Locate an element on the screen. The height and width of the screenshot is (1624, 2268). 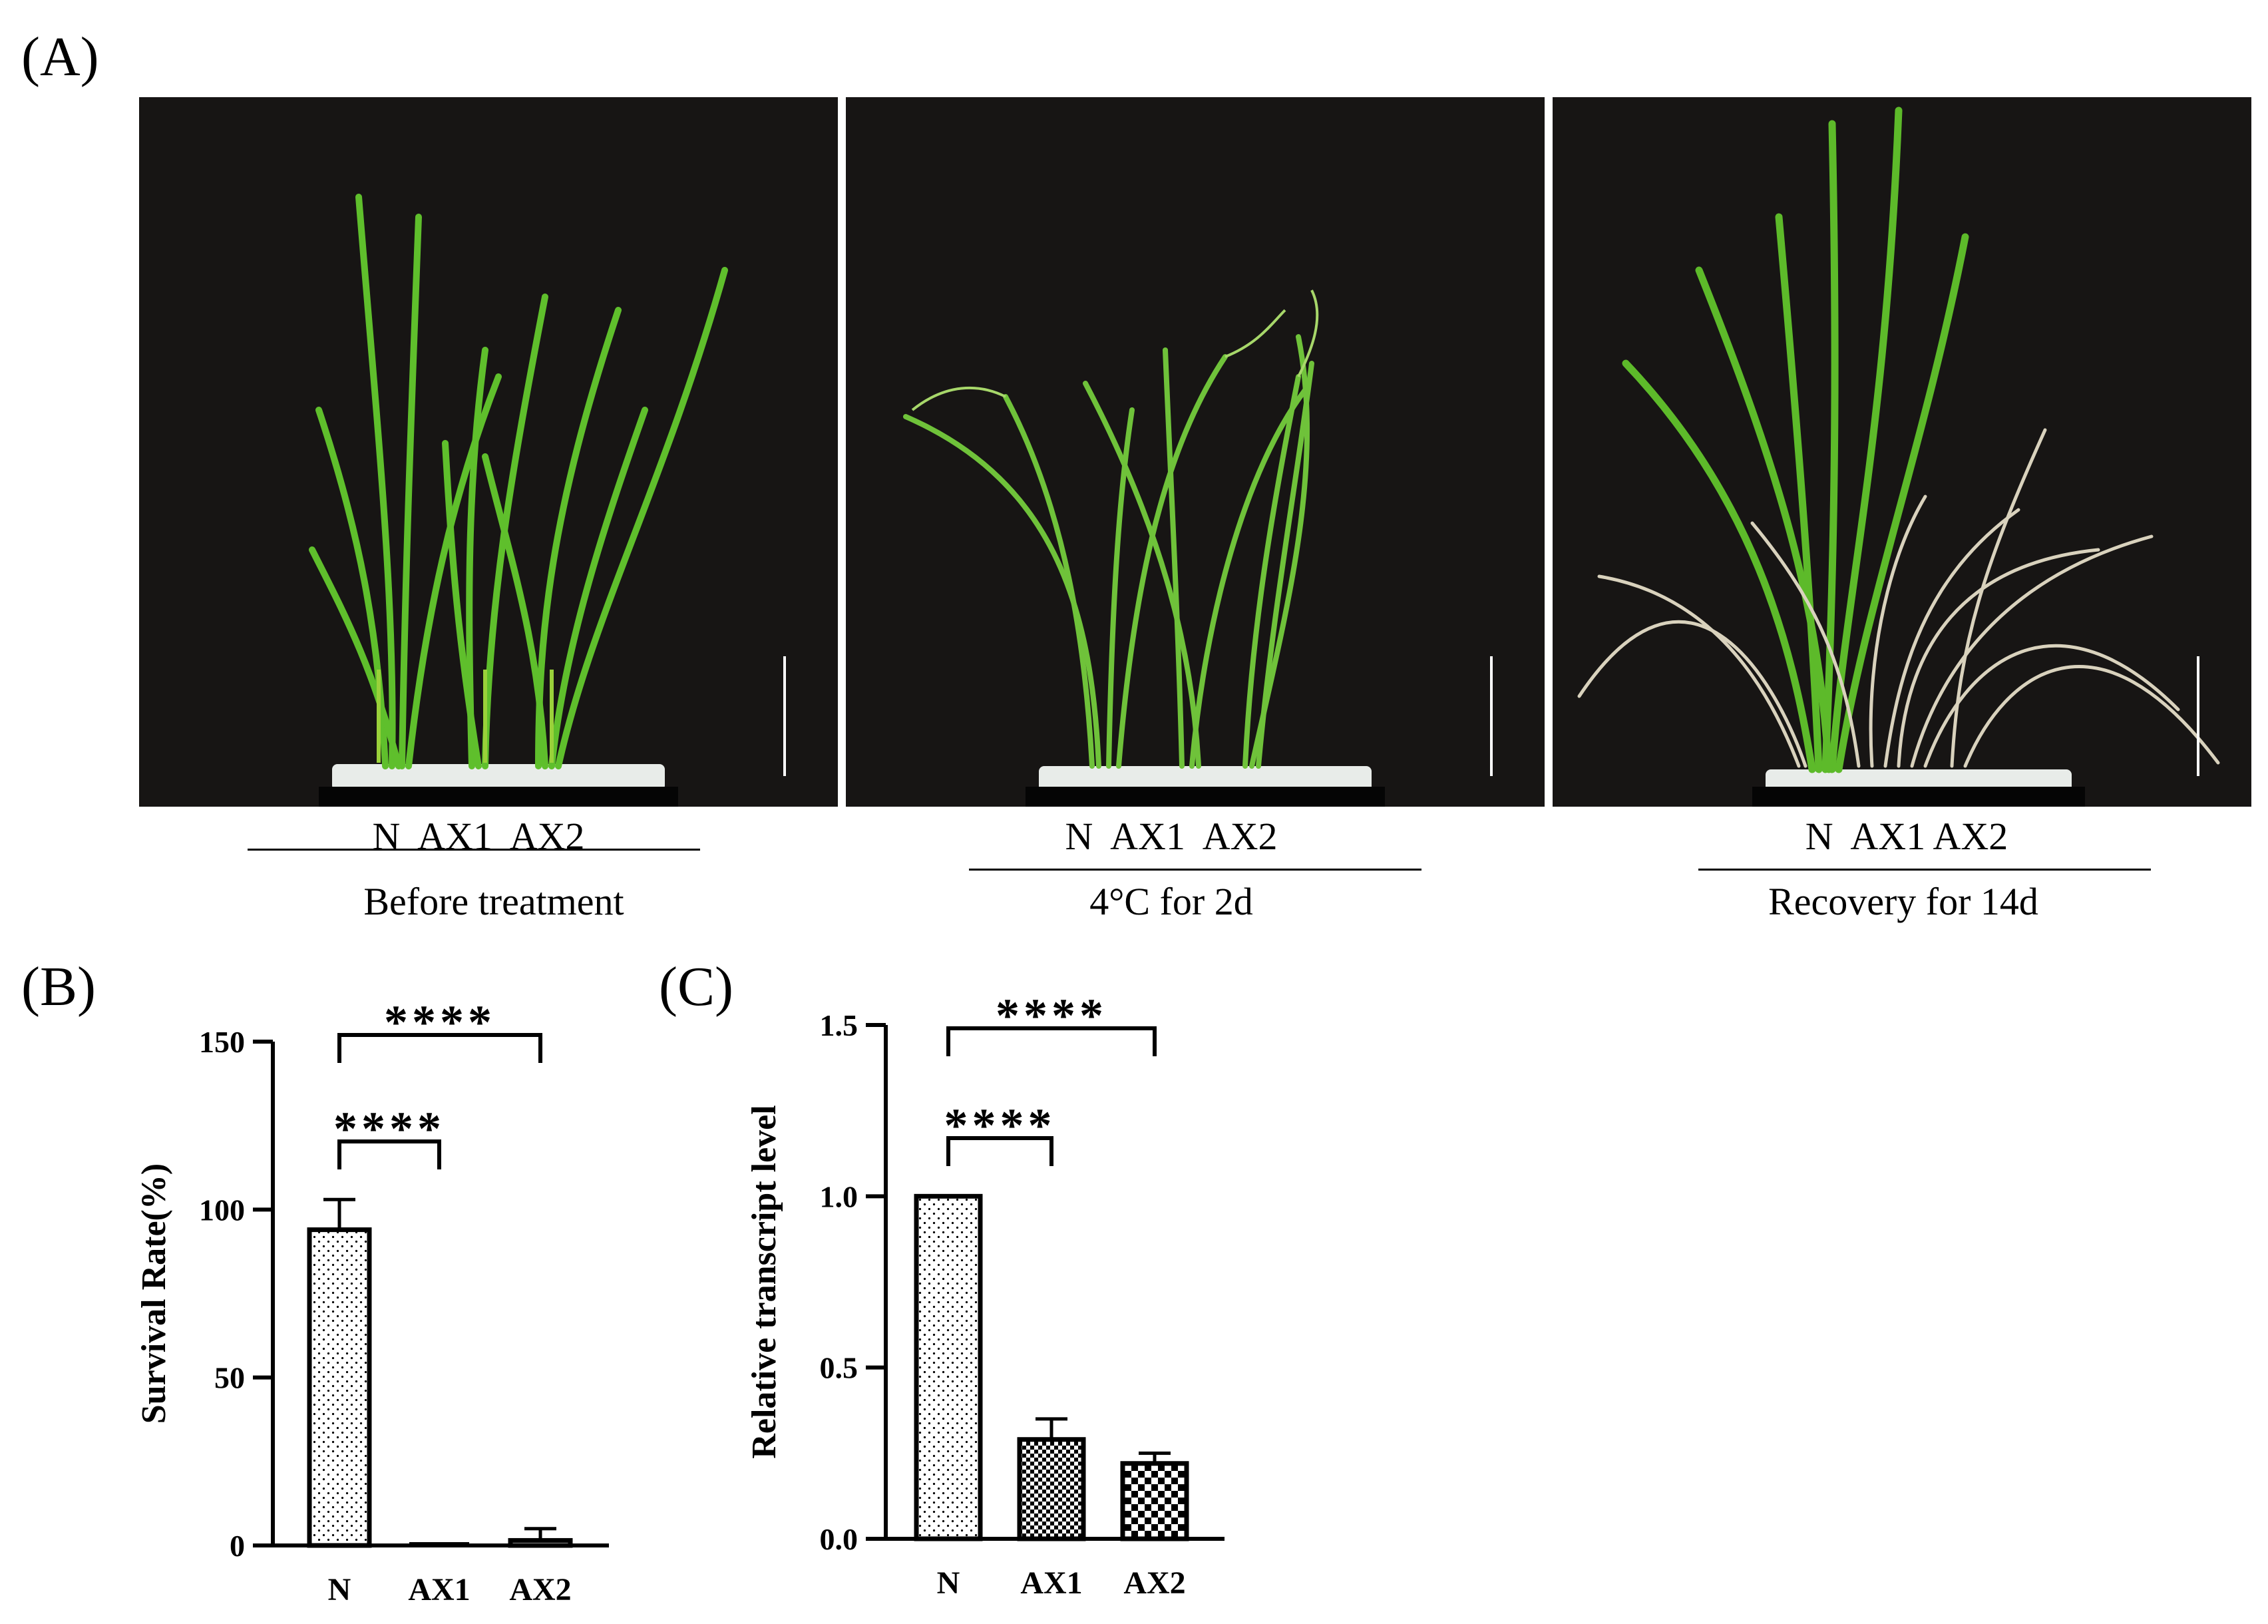
y-tick-label: 1.0 is located at coordinates (839, 1196).